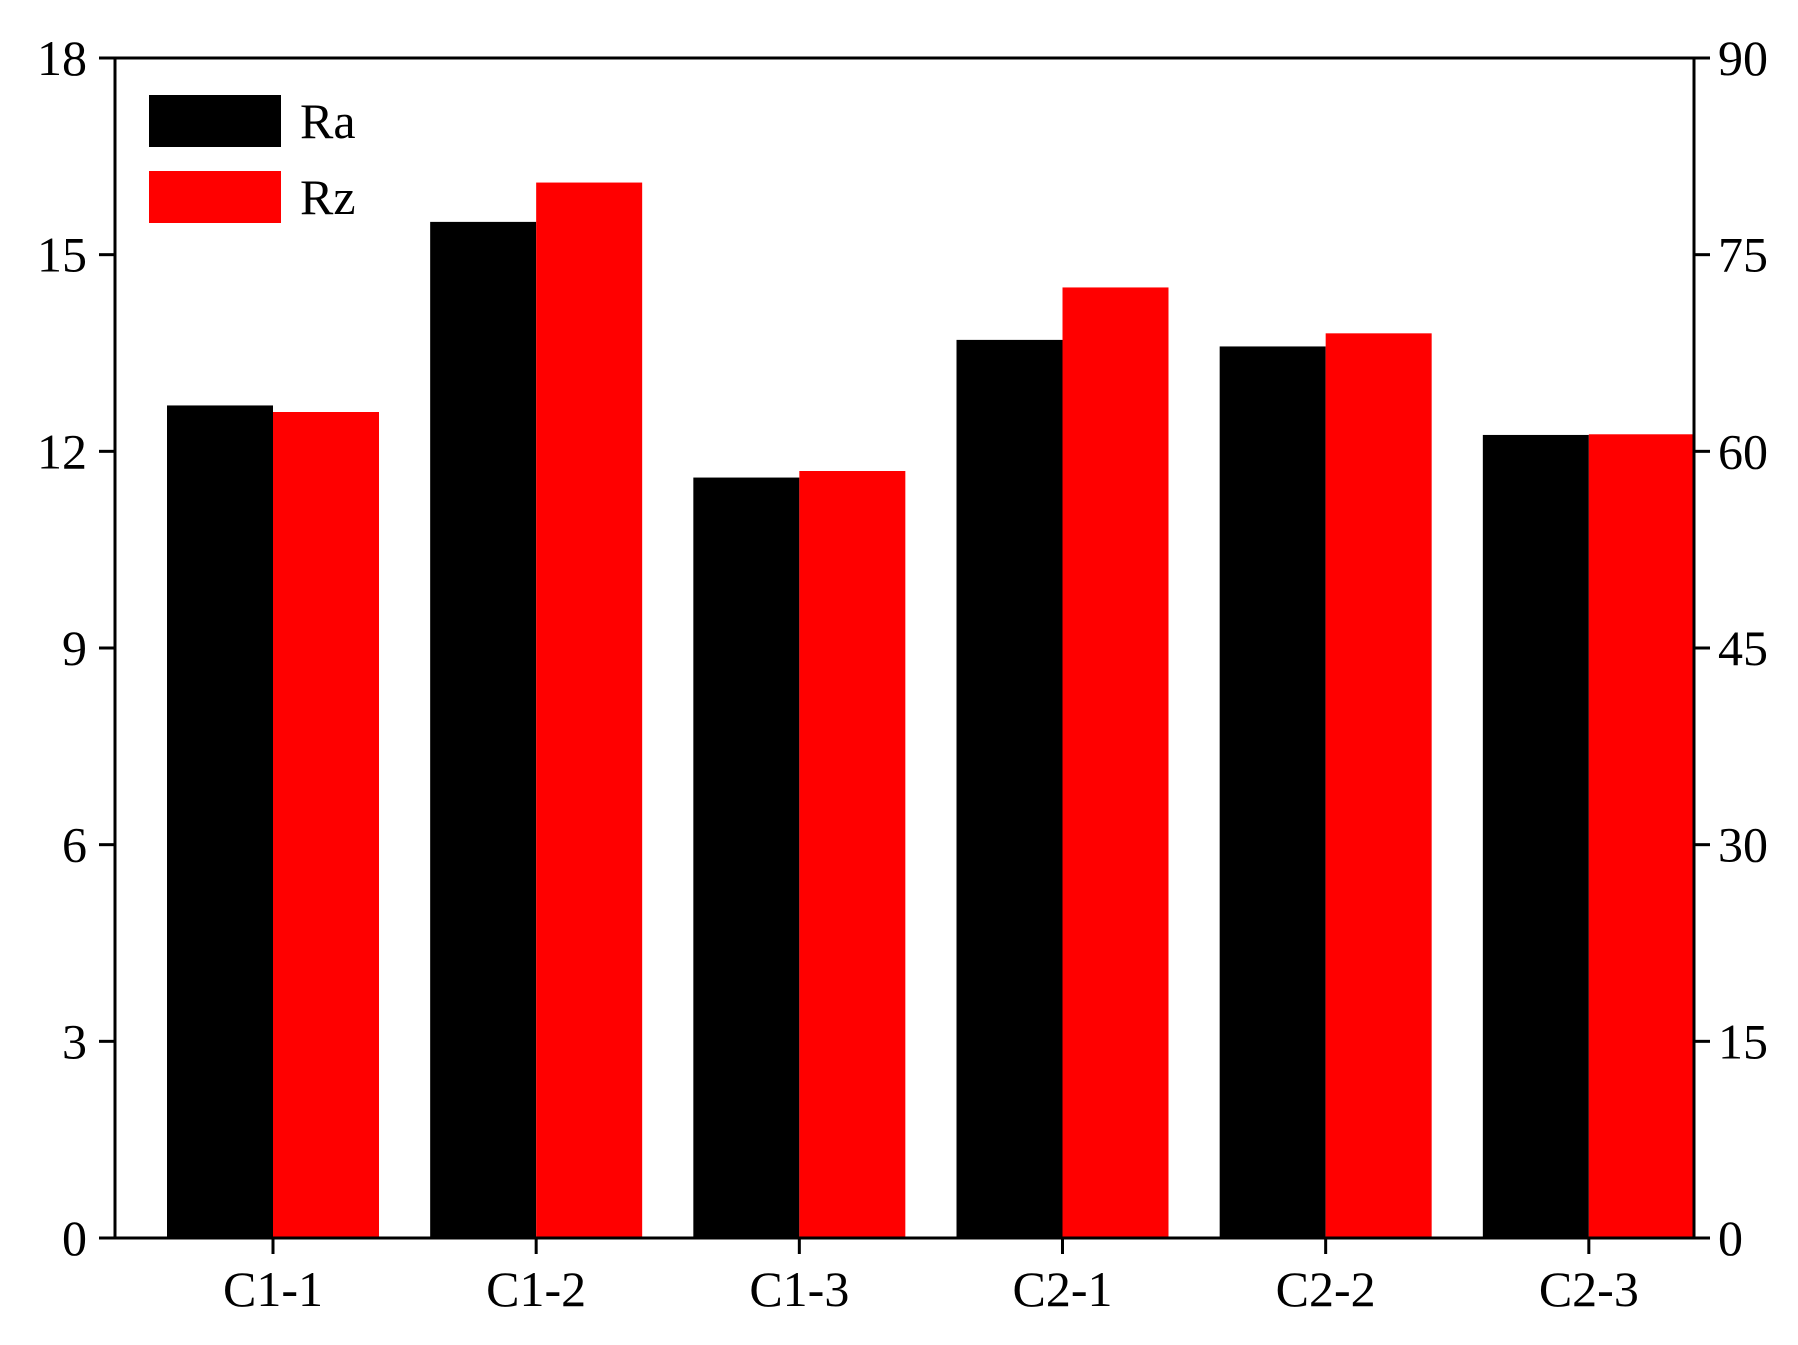 This screenshot has height=1345, width=1798. Describe the element at coordinates (74, 845) in the screenshot. I see `y-left-tick-label: 6` at that location.